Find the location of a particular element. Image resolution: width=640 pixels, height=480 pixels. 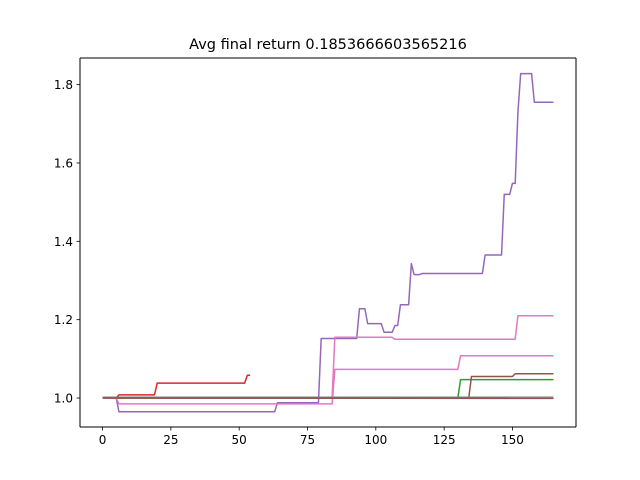

x-tick-label: 75 is located at coordinates (307, 440).